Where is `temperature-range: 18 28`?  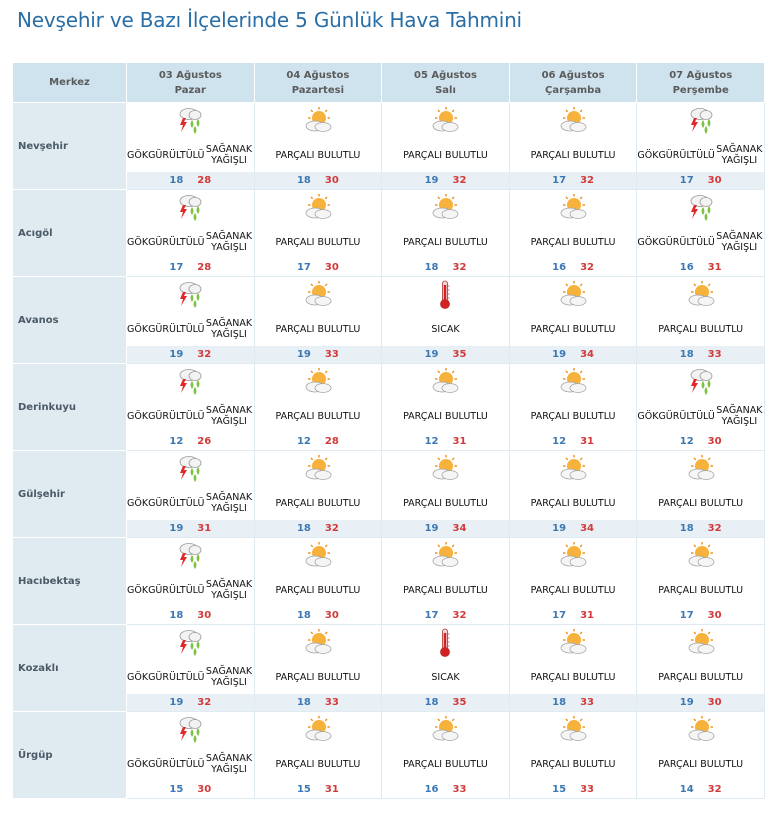
temperature-range: 18 28 is located at coordinates (190, 180).